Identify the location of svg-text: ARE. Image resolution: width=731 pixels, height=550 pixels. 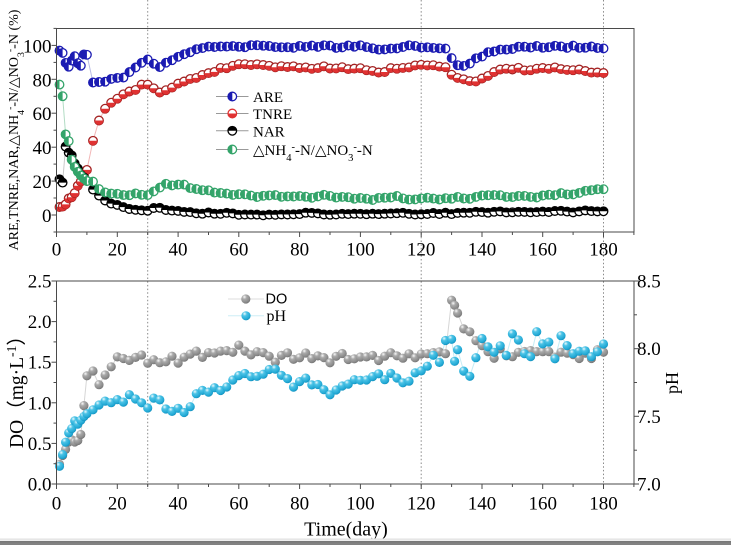
(268, 98).